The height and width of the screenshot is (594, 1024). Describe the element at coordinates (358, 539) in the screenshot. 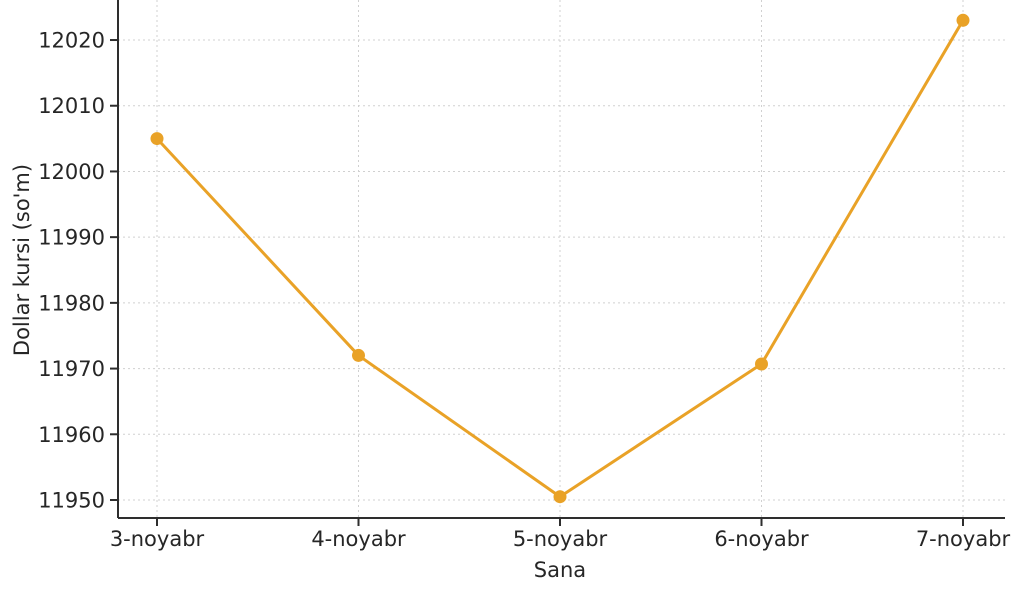

I see `x-tick-label: 4-noyabr` at that location.